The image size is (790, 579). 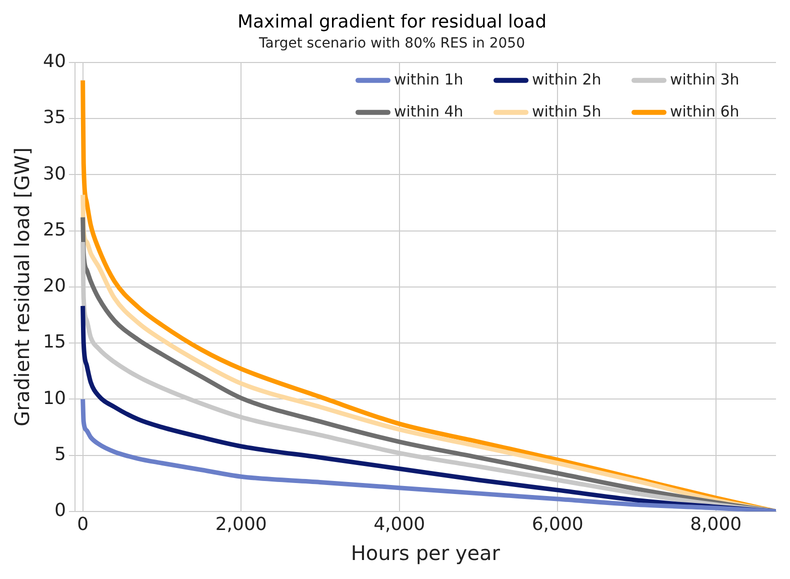 I want to click on y-tick-label: 20, so click(x=54, y=286).